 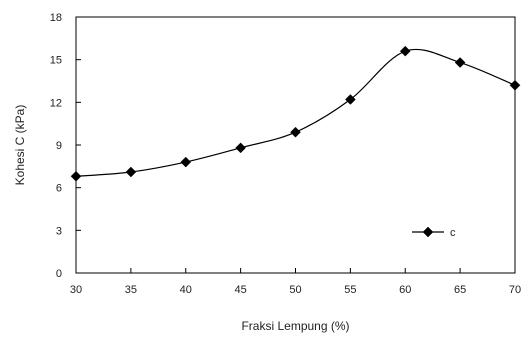 What do you see at coordinates (405, 290) in the screenshot?
I see `x-tick-label: 60` at bounding box center [405, 290].